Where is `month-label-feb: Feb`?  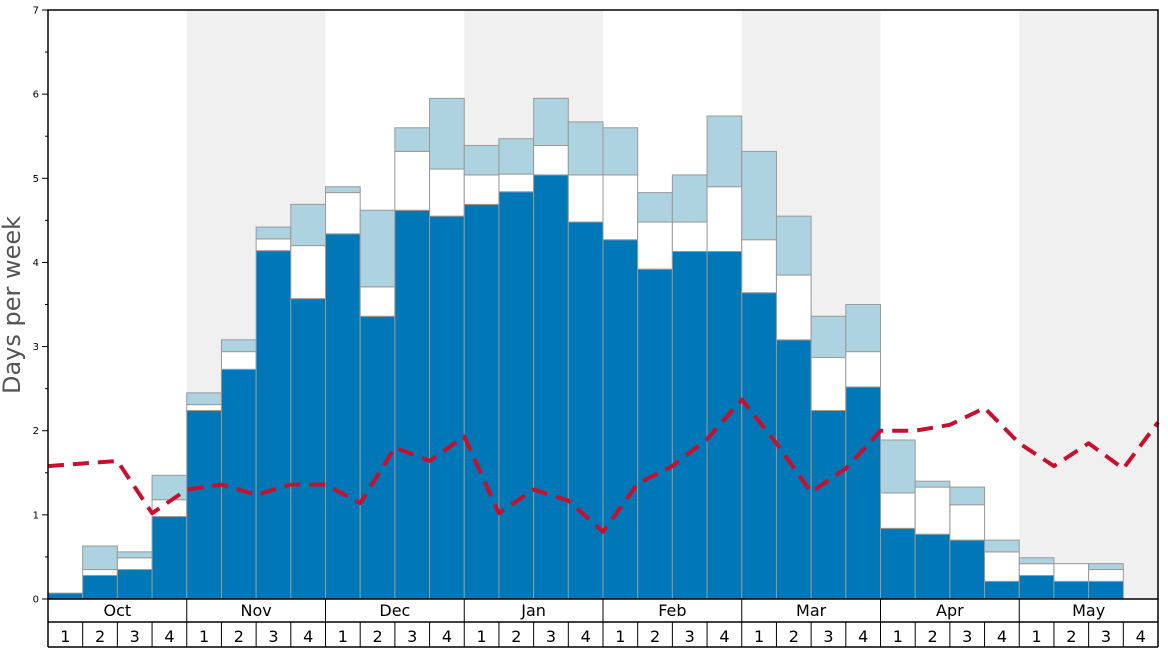 month-label-feb: Feb is located at coordinates (672, 610).